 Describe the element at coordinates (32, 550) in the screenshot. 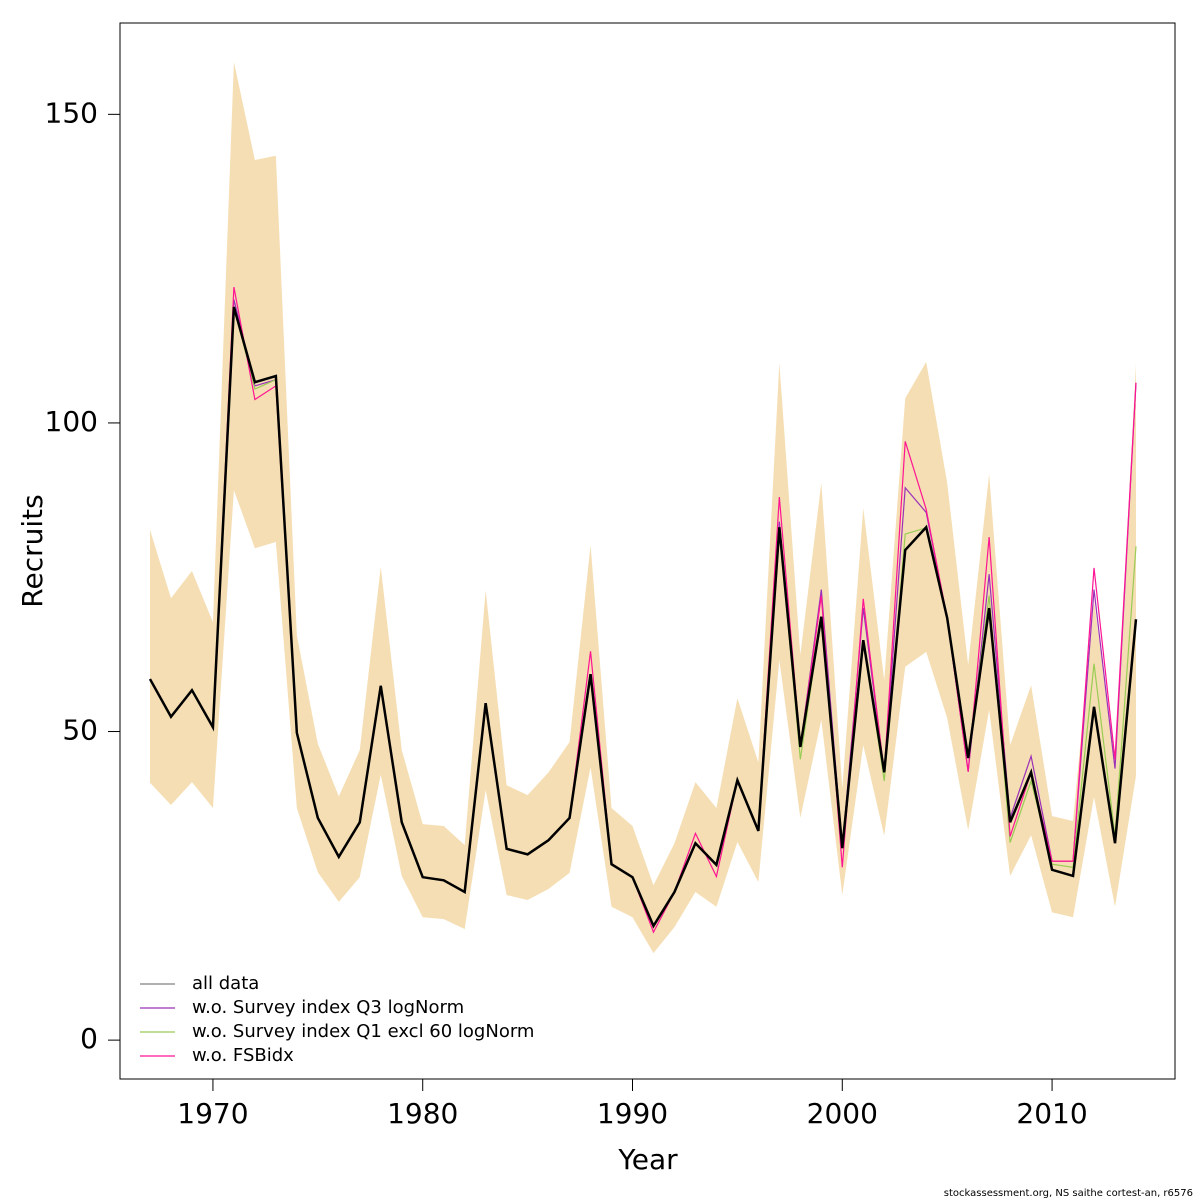

I see `y-axis-label: Recruits` at that location.